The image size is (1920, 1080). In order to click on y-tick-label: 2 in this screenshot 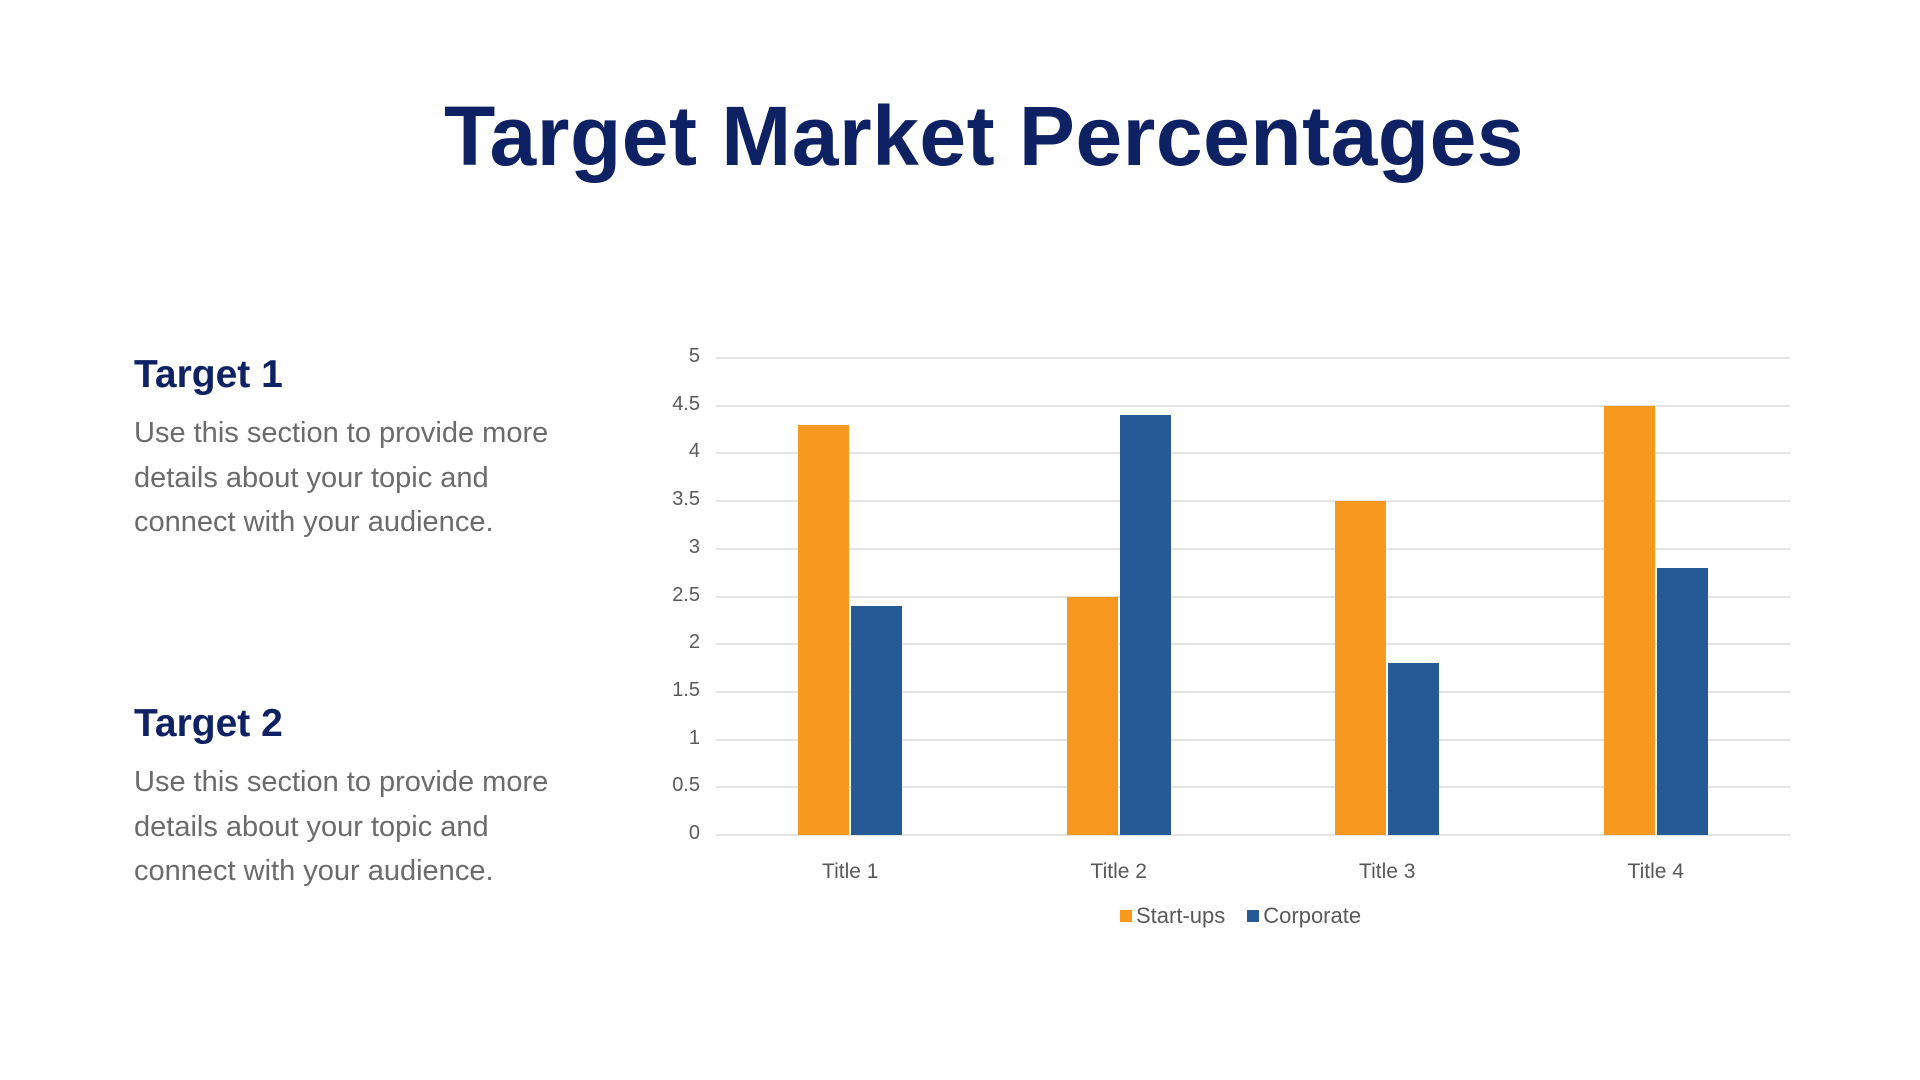, I will do `click(694, 642)`.